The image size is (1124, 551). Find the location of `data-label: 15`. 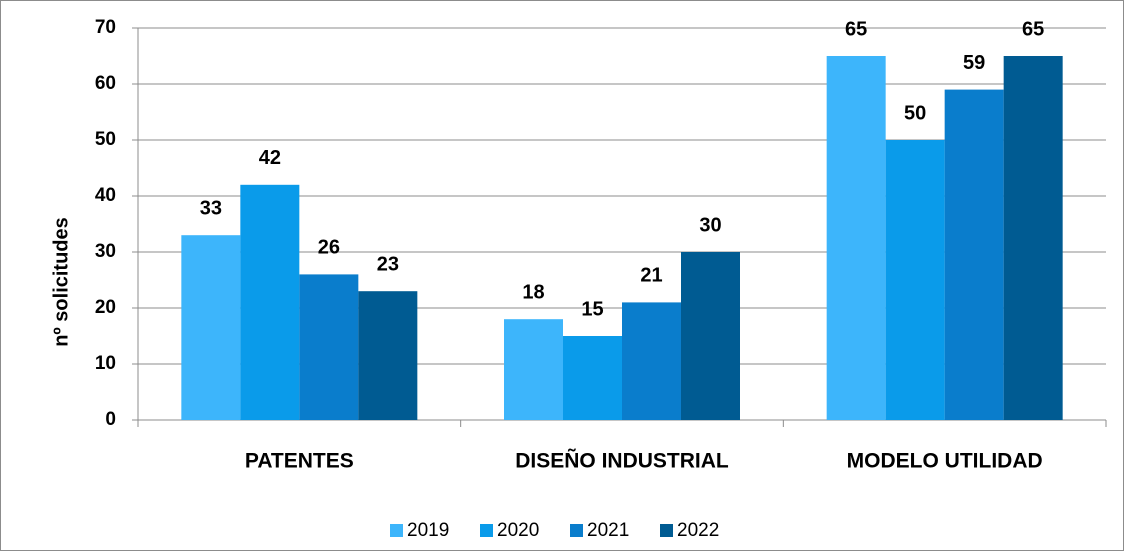

data-label: 15 is located at coordinates (592, 309).